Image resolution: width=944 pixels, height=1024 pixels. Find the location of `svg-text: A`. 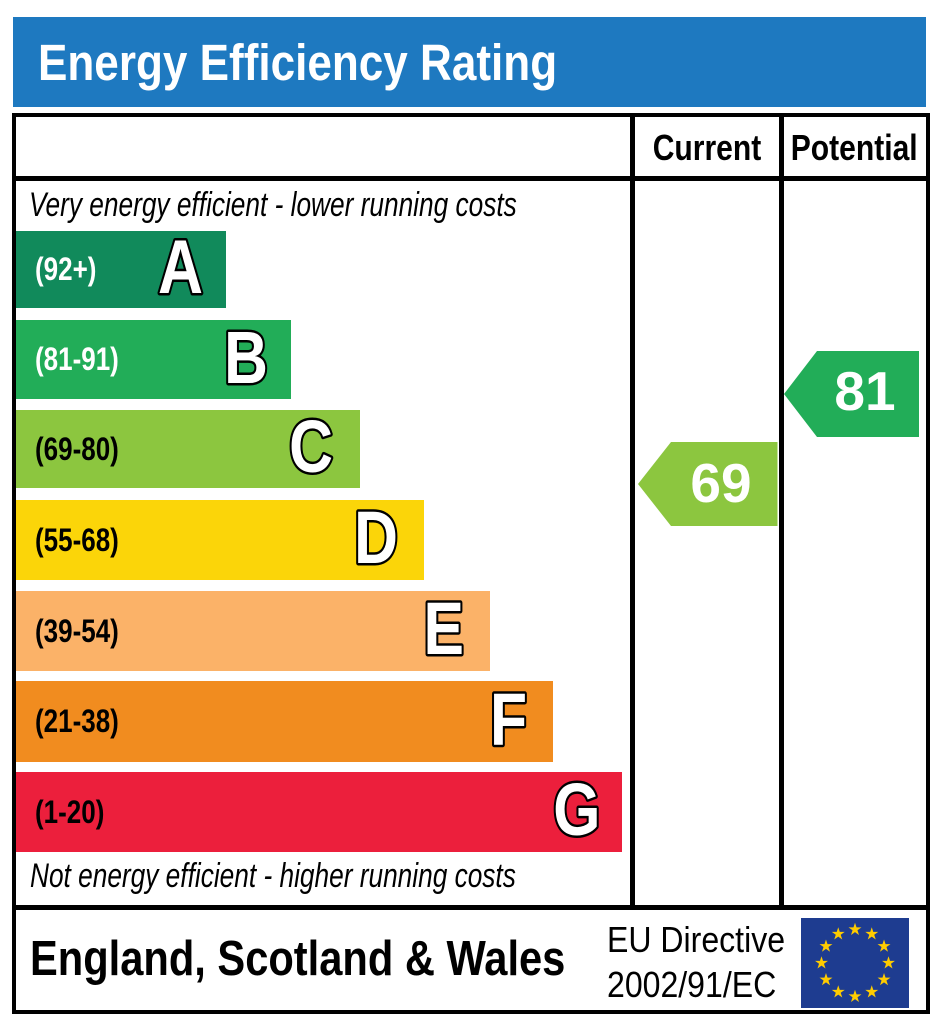

svg-text: A is located at coordinates (180, 269).